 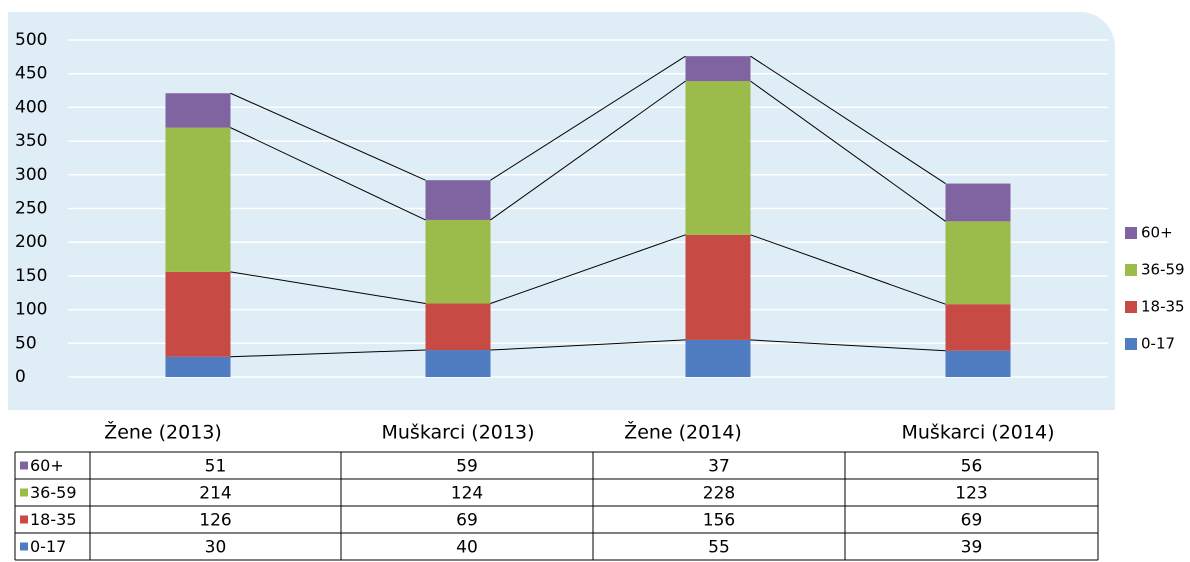 I want to click on table-cell: 37, so click(x=719, y=467).